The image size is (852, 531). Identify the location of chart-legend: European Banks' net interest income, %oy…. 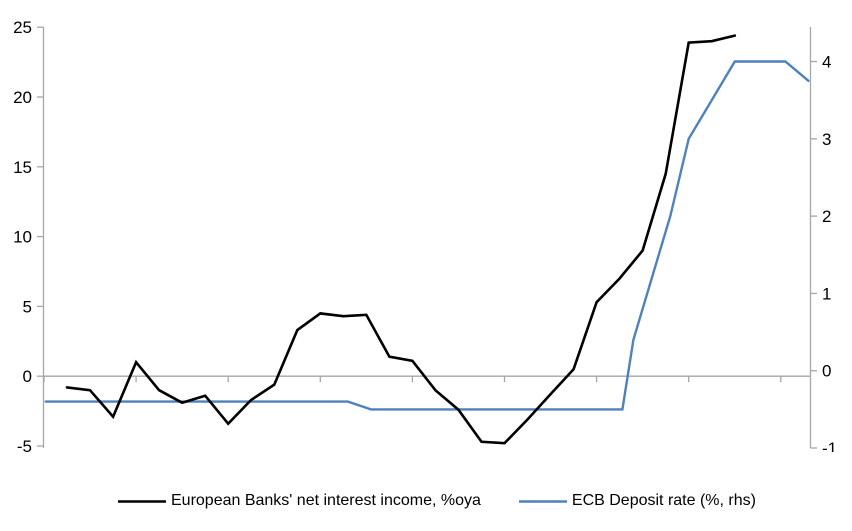
(437, 501).